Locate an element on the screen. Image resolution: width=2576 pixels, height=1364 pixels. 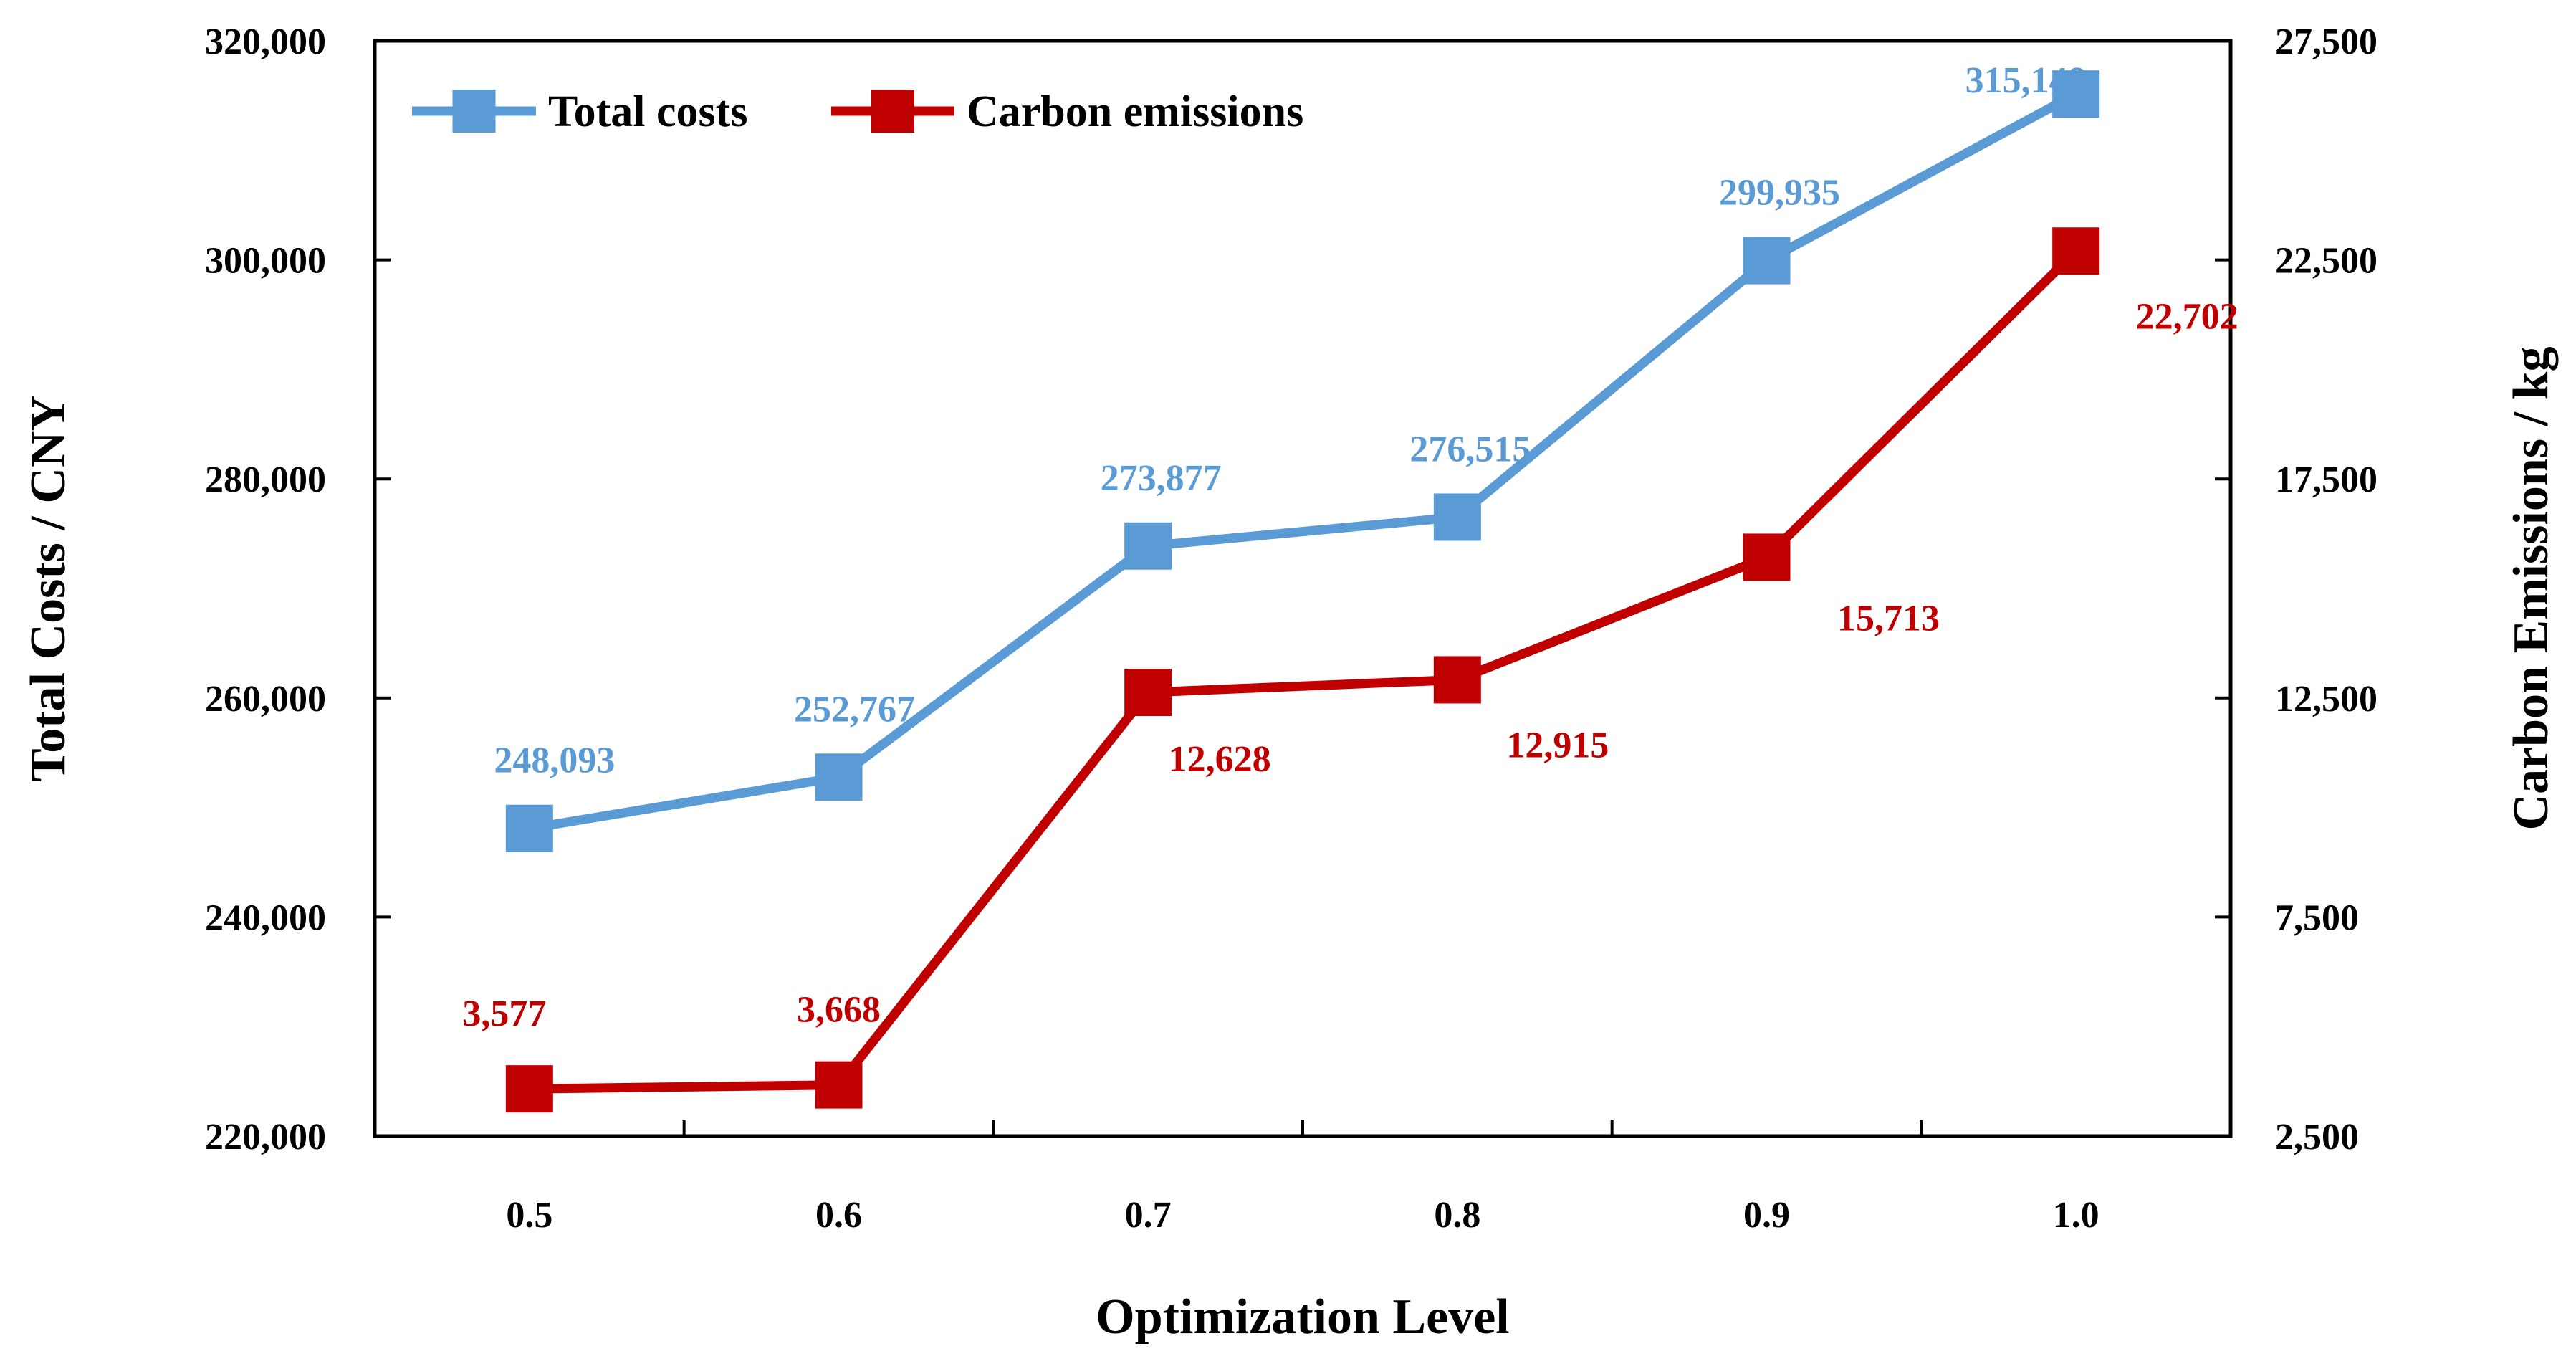
carbon-emissions-data-label: 15,713 is located at coordinates (1888, 618).